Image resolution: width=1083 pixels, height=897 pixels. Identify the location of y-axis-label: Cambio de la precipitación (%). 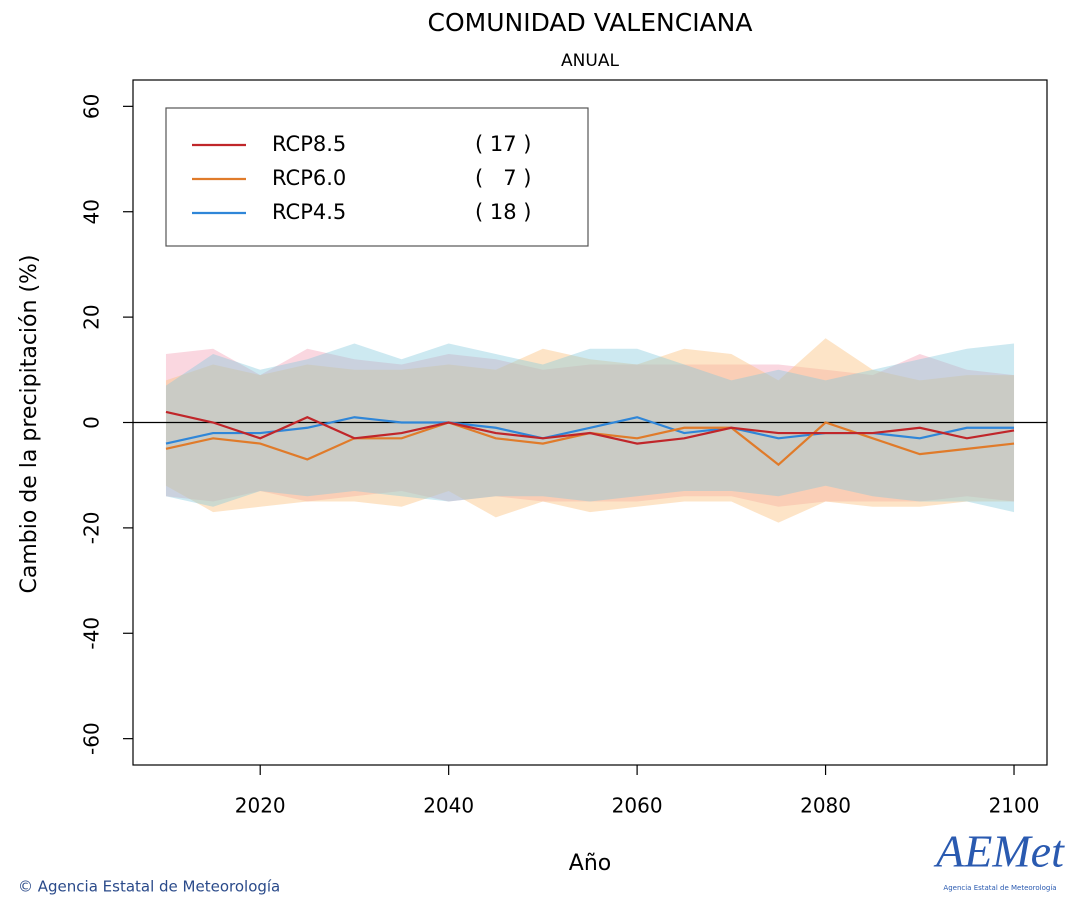
(29, 423).